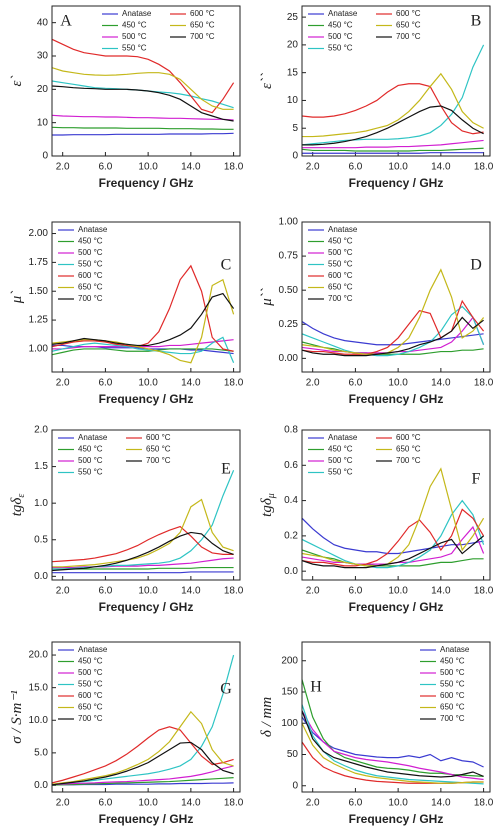  I want to click on y-tick-label: 15.0, so click(39, 687).